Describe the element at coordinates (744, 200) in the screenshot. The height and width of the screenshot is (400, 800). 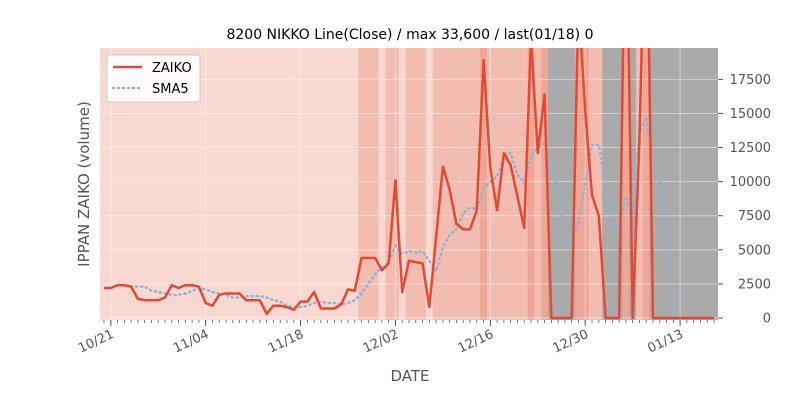
I see `y-axis-ticks: 0 2500 5000 7500 10000 12500 15000 17500` at that location.